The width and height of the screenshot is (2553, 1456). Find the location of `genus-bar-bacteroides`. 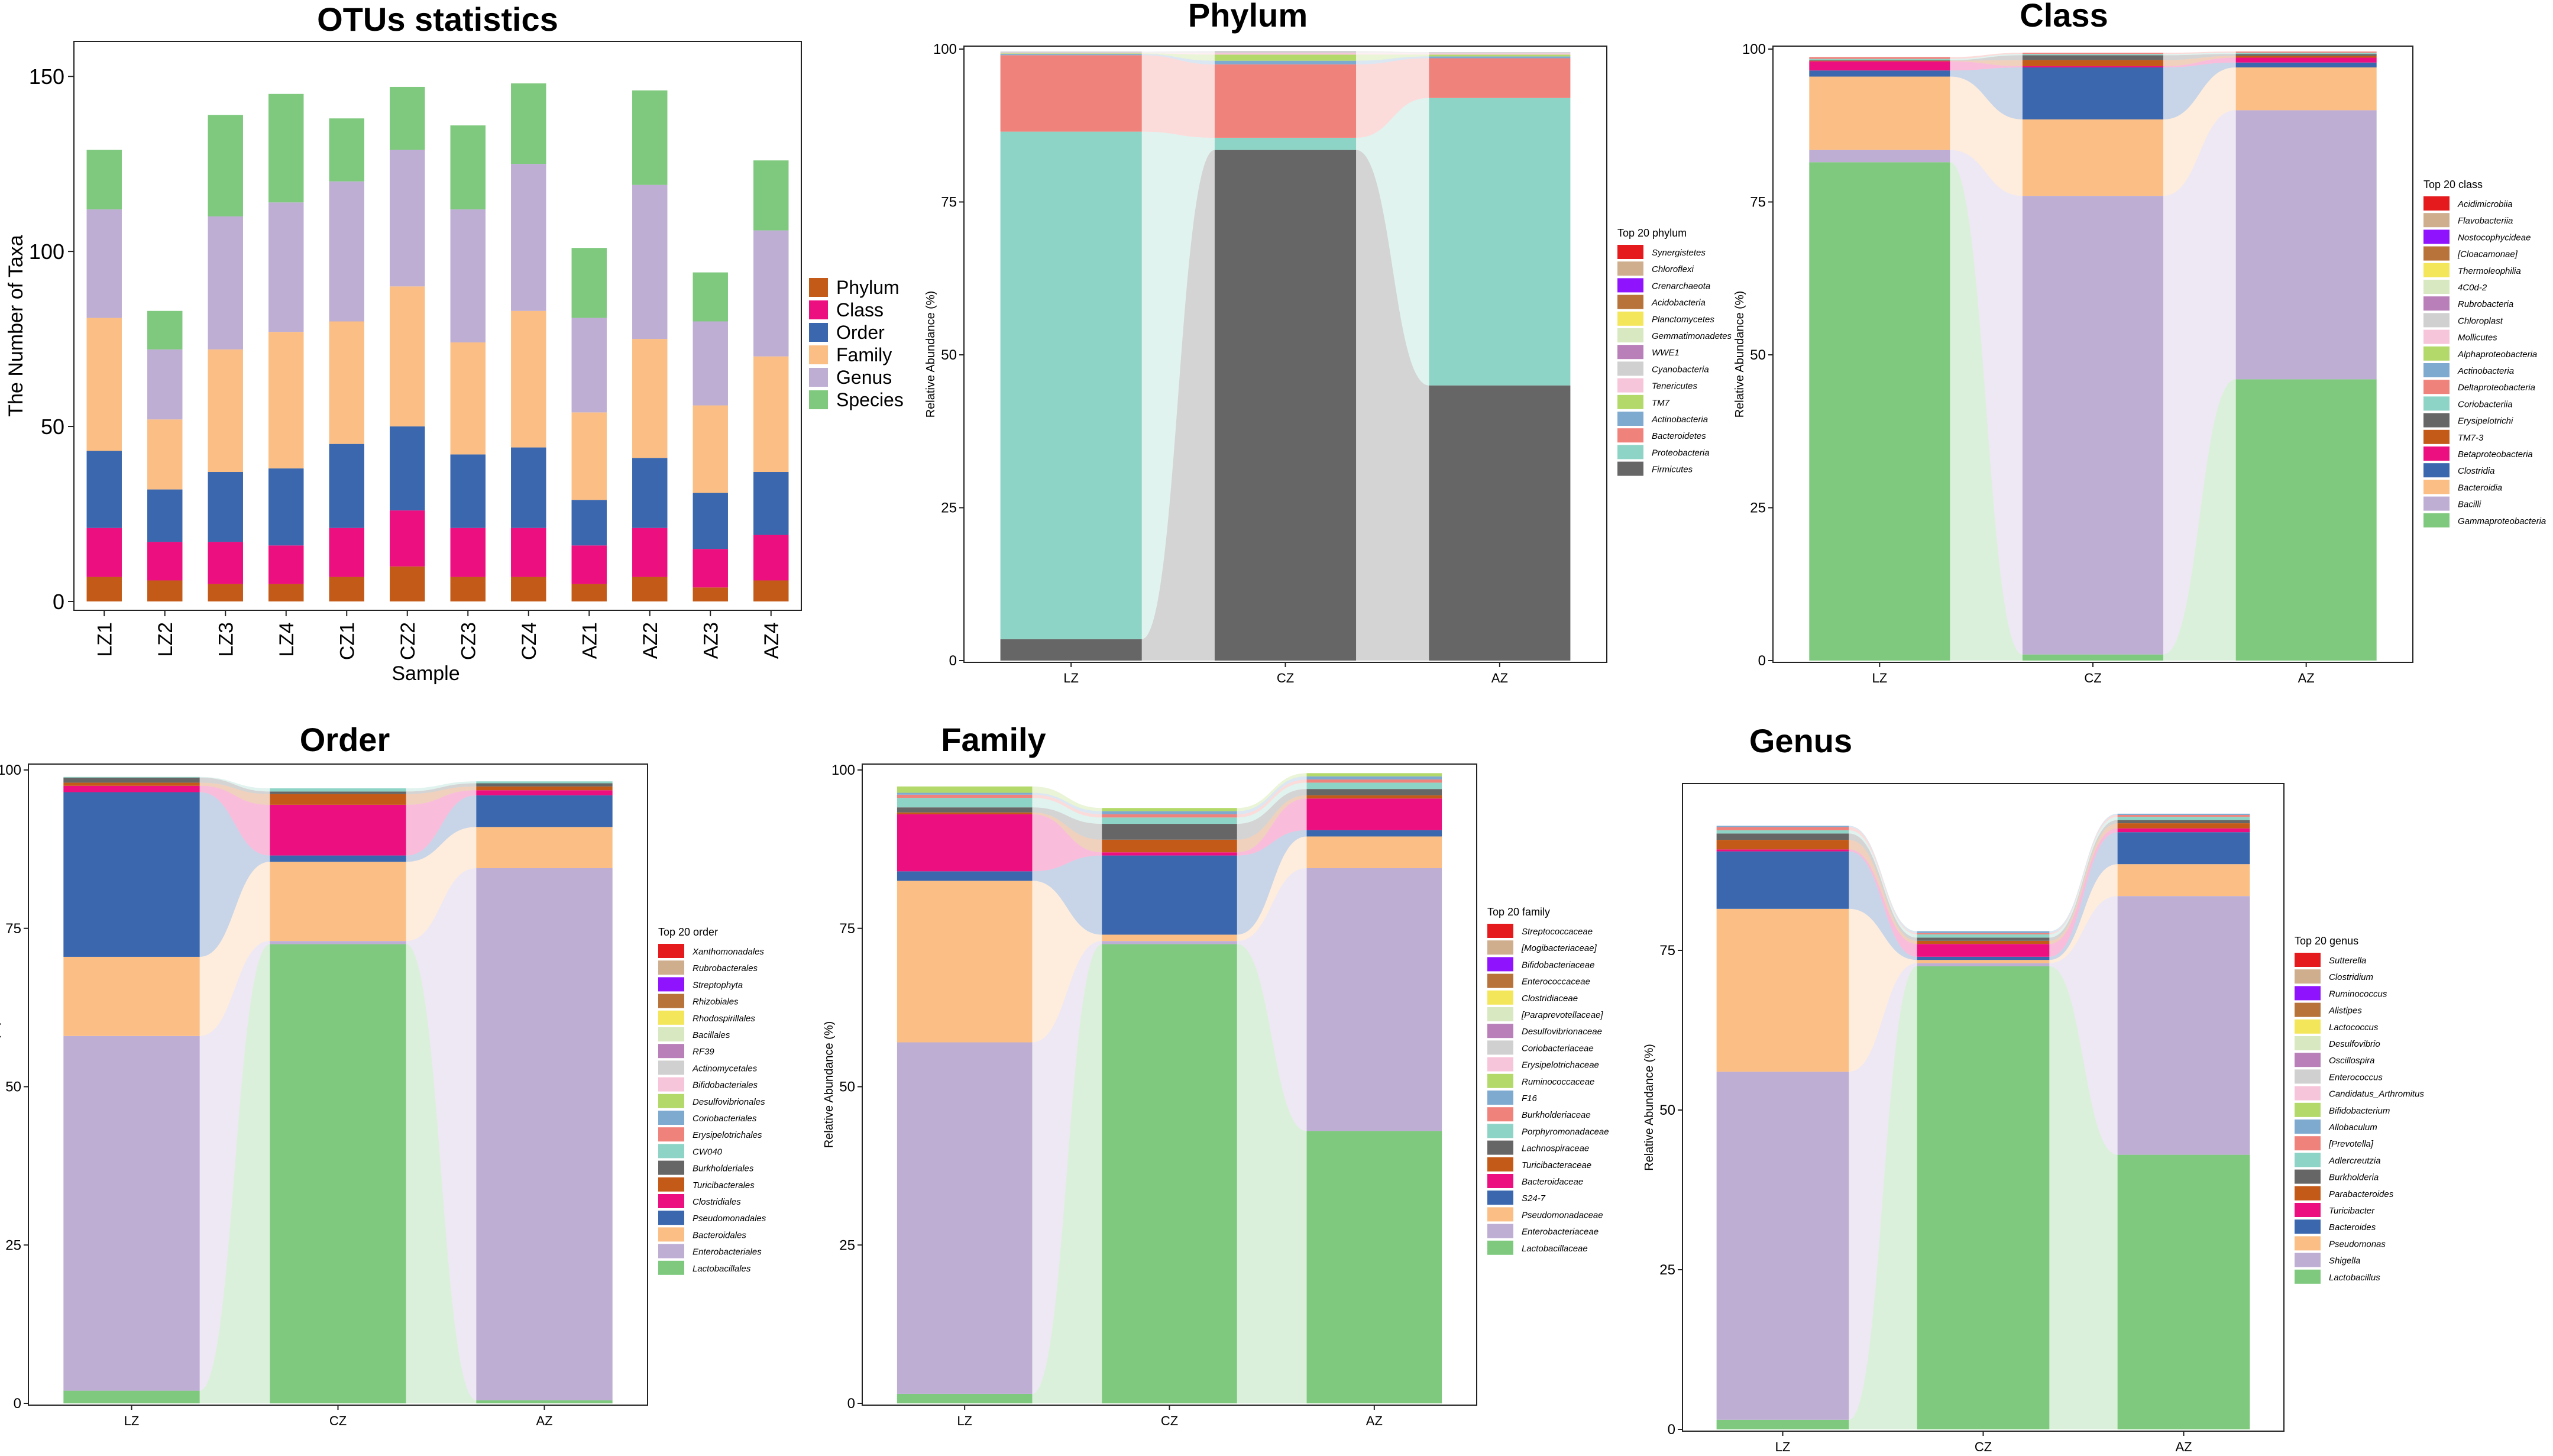

genus-bar-bacteroides is located at coordinates (2183, 848).